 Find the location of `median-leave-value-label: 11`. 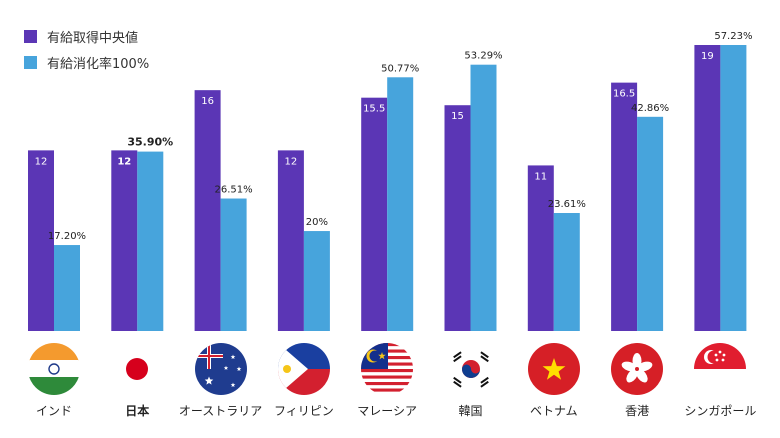

median-leave-value-label: 11 is located at coordinates (540, 176).